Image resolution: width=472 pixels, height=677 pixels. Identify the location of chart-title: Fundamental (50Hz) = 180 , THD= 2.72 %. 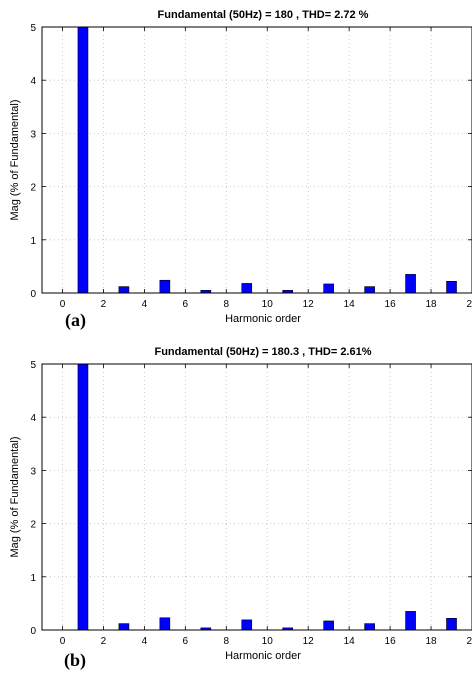
(263, 15).